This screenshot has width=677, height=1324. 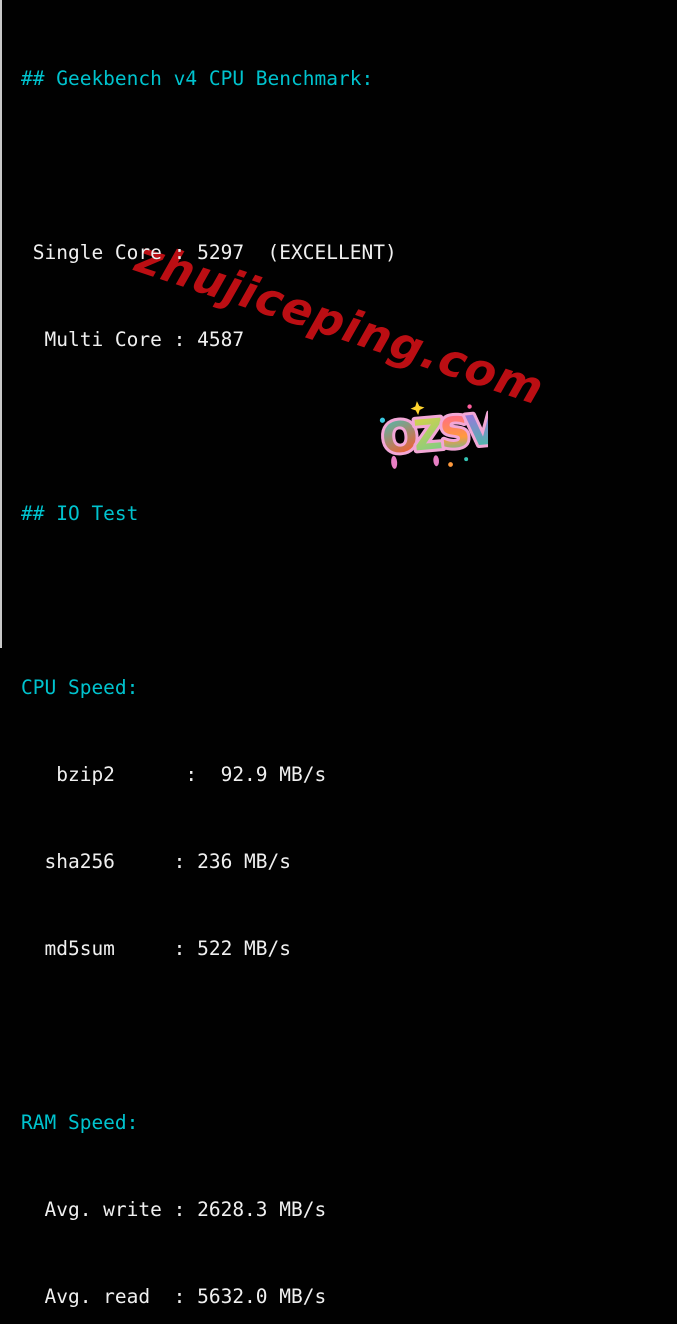 What do you see at coordinates (466, 459) in the screenshot?
I see `sticker-dot-teal-icon` at bounding box center [466, 459].